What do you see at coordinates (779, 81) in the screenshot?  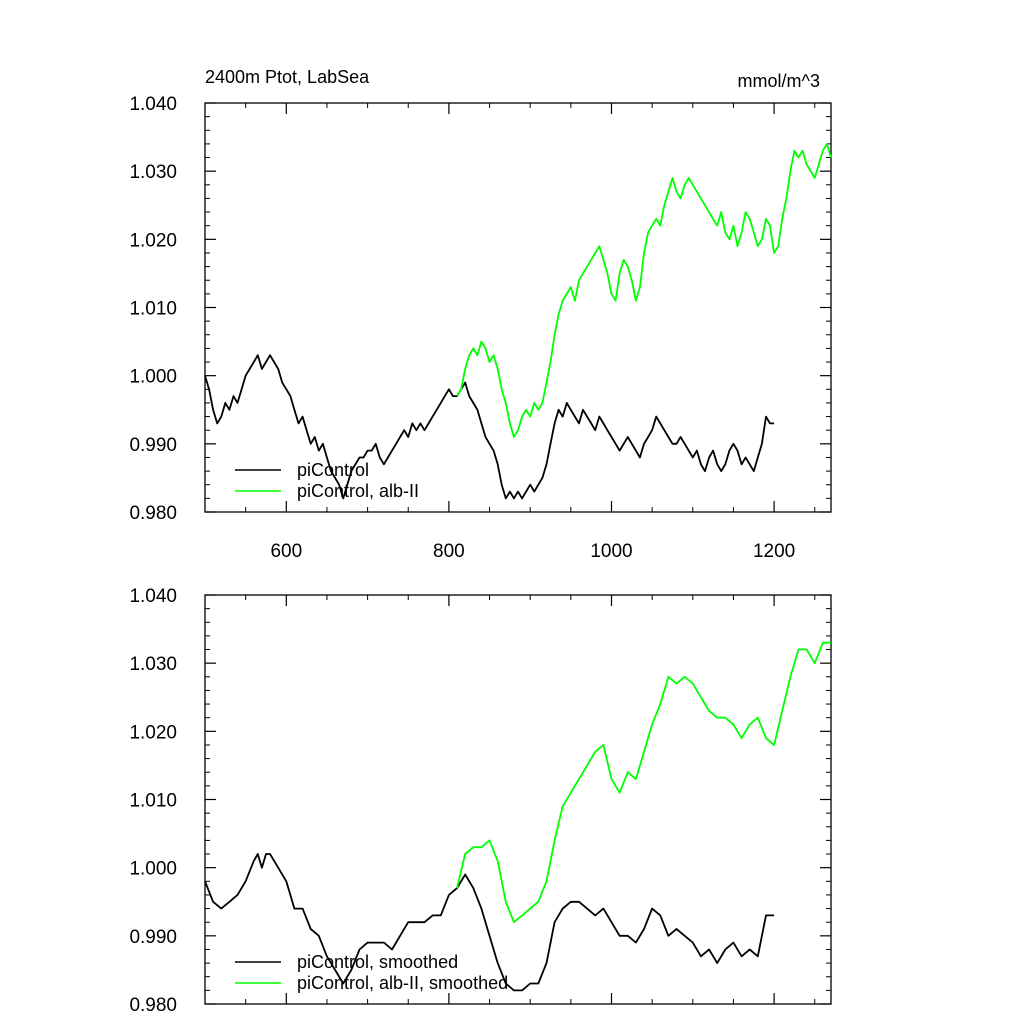 I see `units-label: mmol/m^3` at bounding box center [779, 81].